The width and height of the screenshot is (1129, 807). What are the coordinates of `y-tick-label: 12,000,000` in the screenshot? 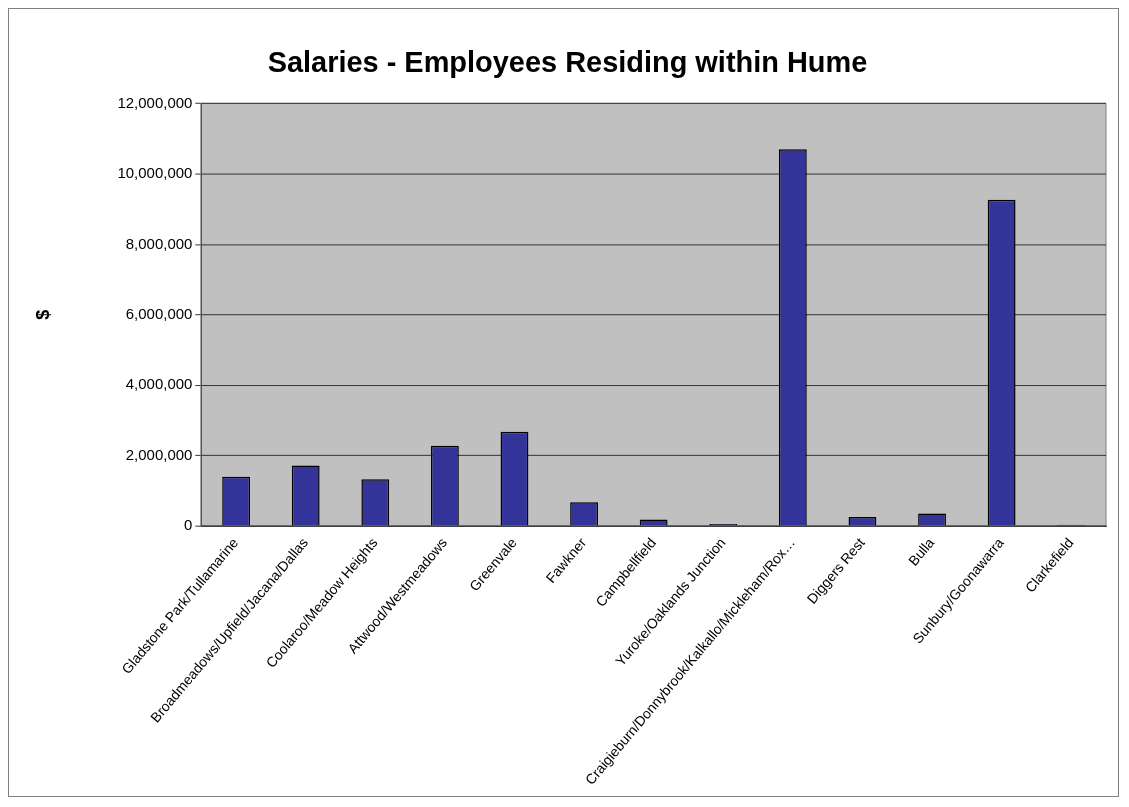 It's located at (155, 102).